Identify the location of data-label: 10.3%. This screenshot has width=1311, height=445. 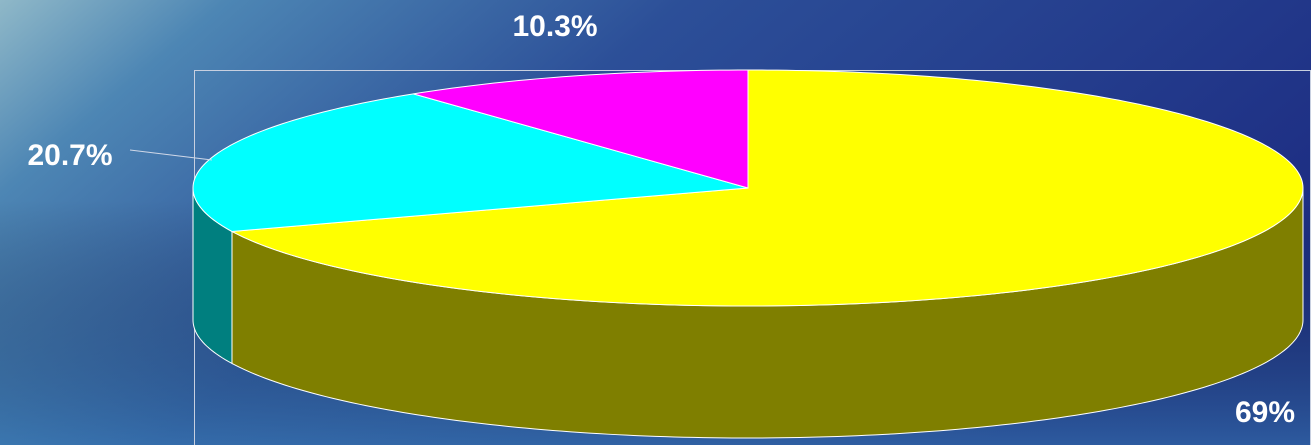
(554, 26).